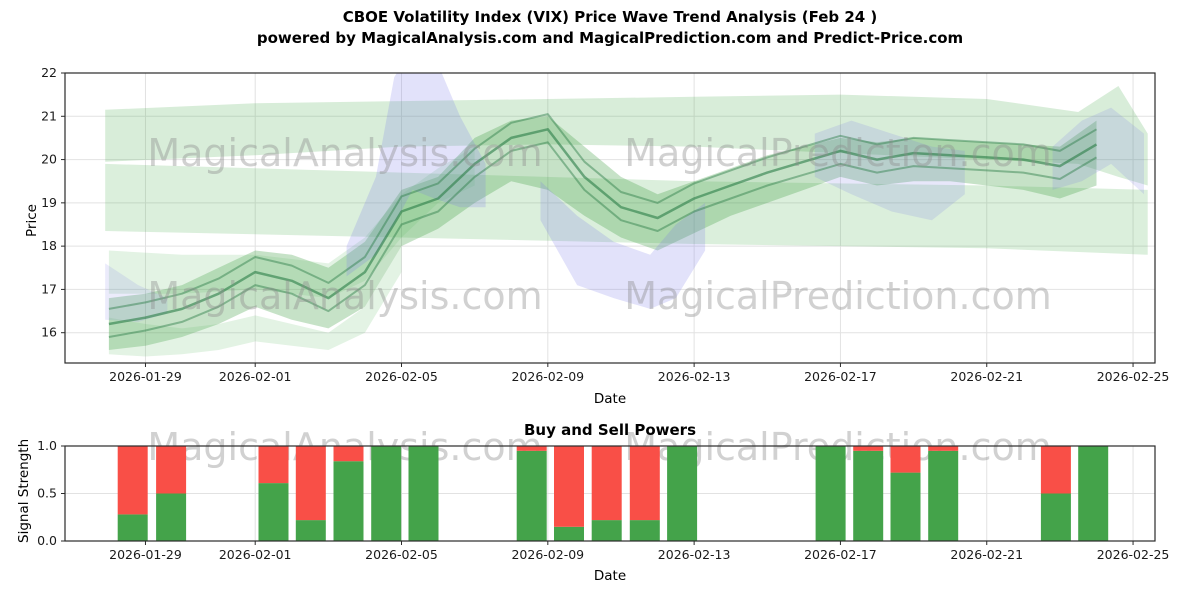  I want to click on svg-text: 0.5, so click(47, 493).